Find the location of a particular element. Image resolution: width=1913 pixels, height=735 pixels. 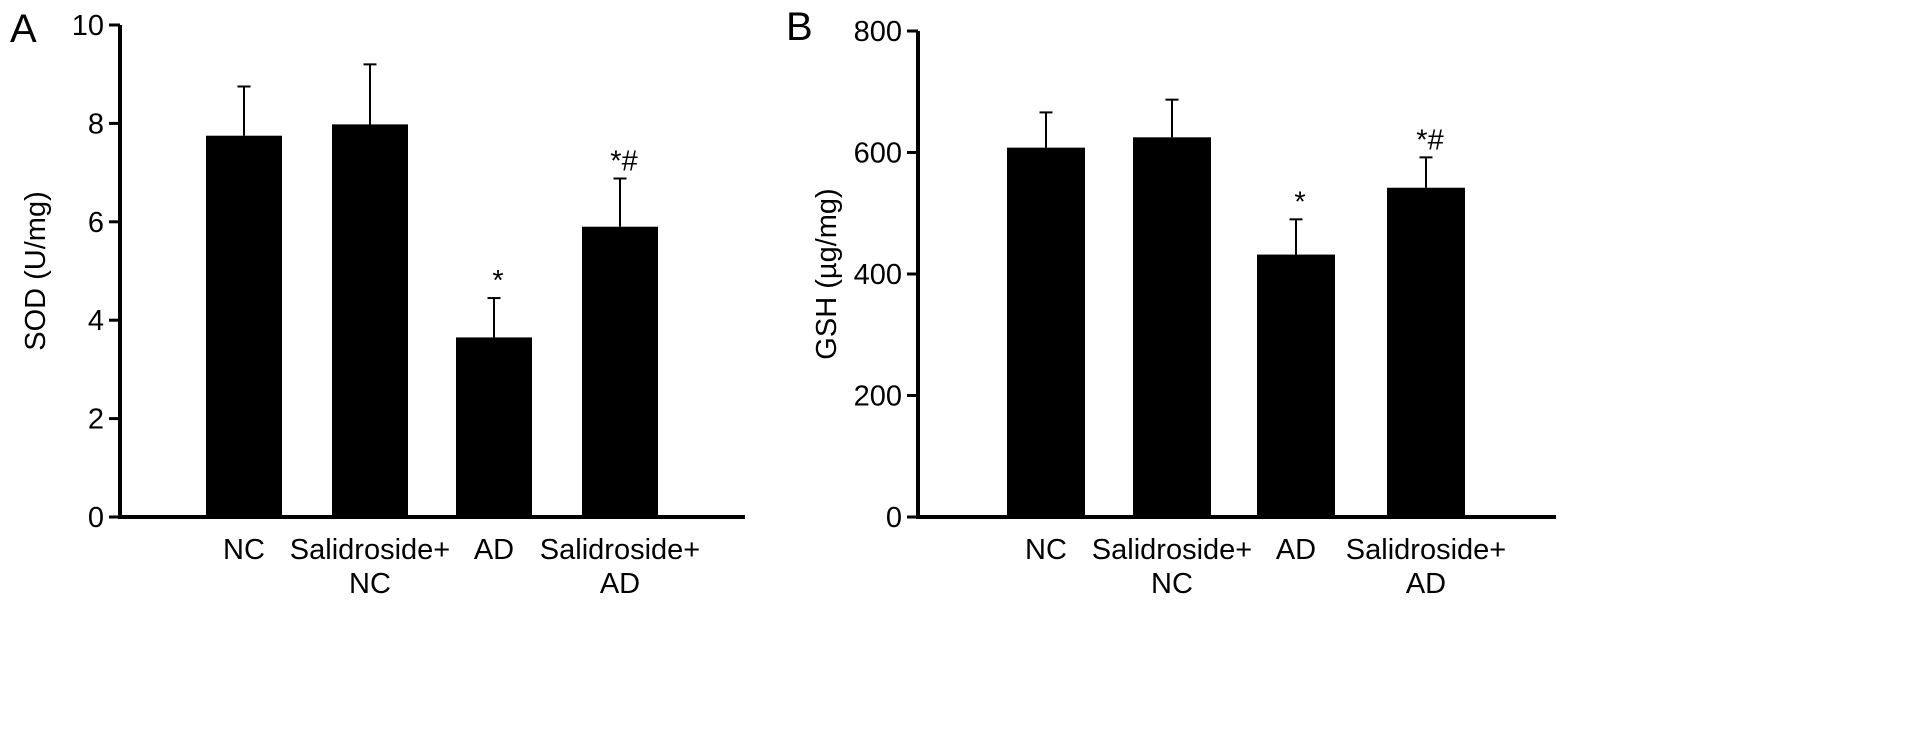

y-tick-label: 6 is located at coordinates (96, 223).